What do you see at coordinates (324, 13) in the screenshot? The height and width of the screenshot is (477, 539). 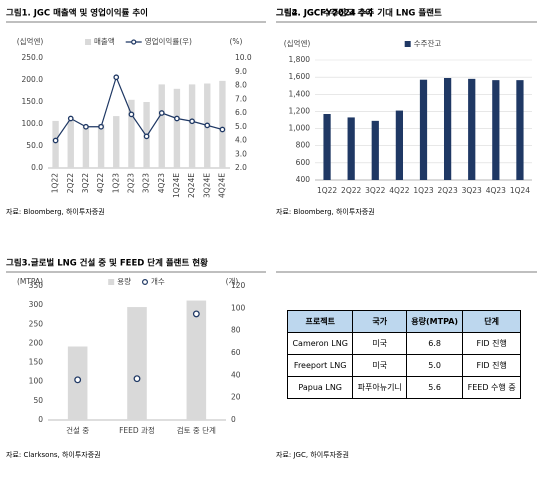 I see `chart-title: 그림2. JGC 수주잔고 추이` at bounding box center [324, 13].